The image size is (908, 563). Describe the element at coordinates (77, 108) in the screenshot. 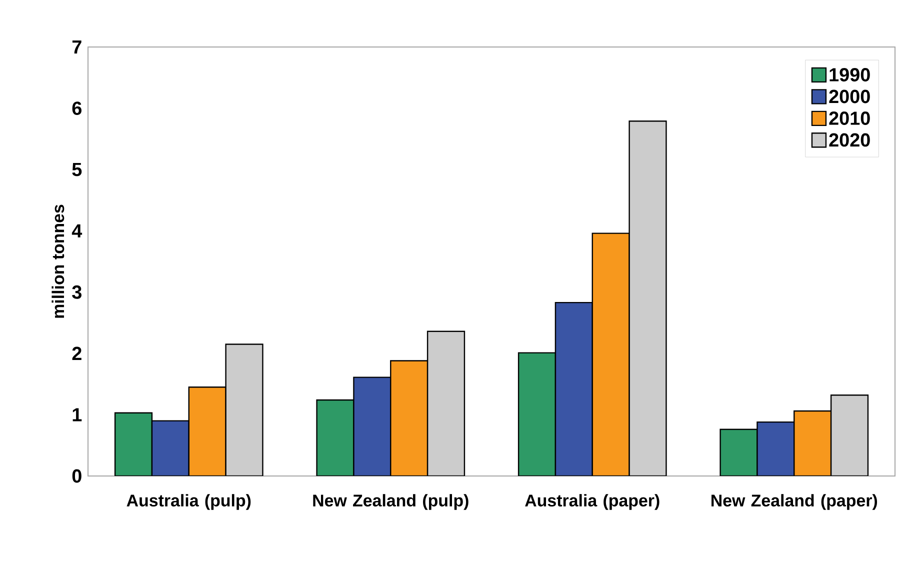

I see `y-tick-label: 6` at that location.